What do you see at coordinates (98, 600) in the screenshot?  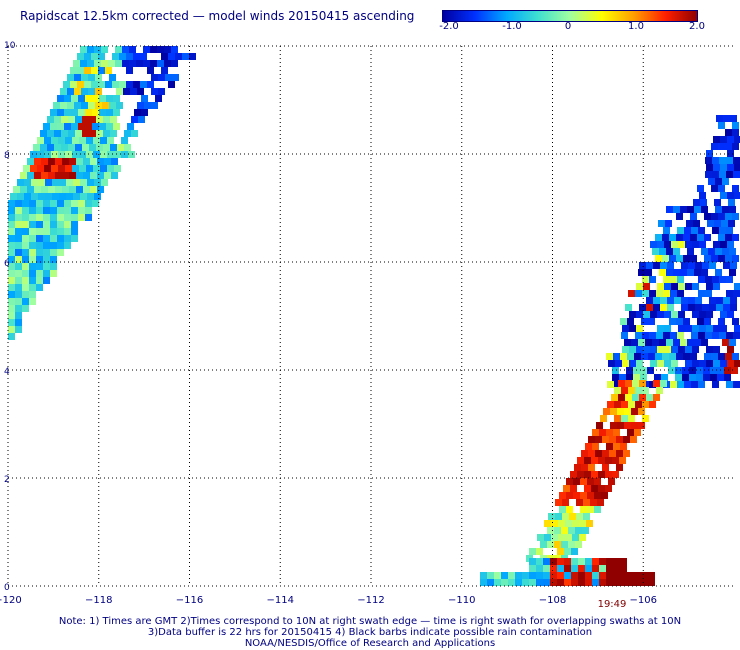 I see `x-tick-label: −118` at bounding box center [98, 600].